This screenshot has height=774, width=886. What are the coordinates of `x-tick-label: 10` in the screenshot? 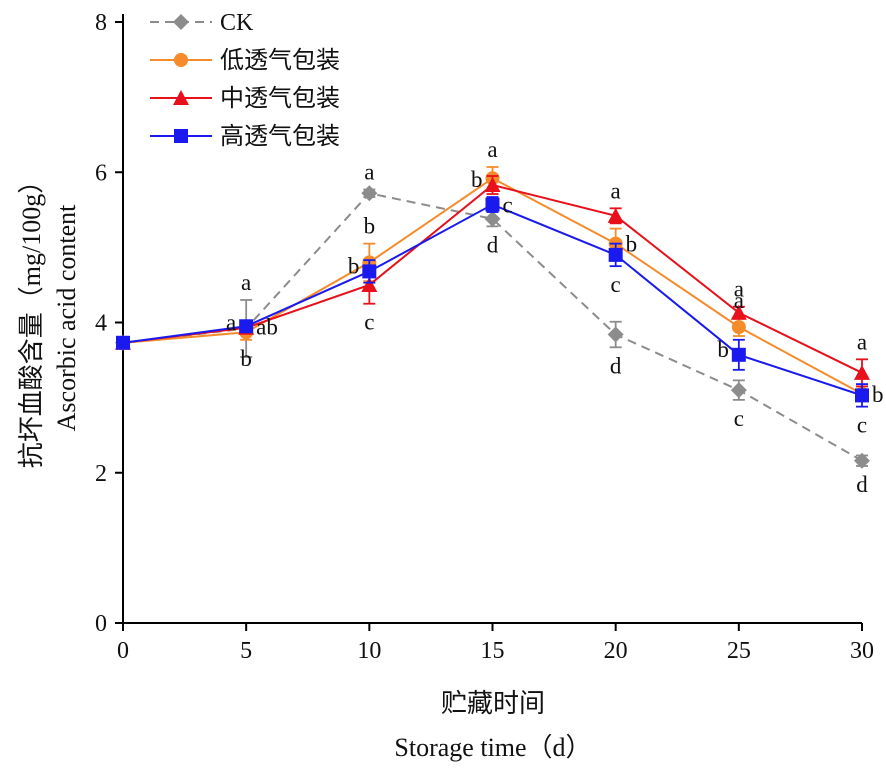 It's located at (369, 651).